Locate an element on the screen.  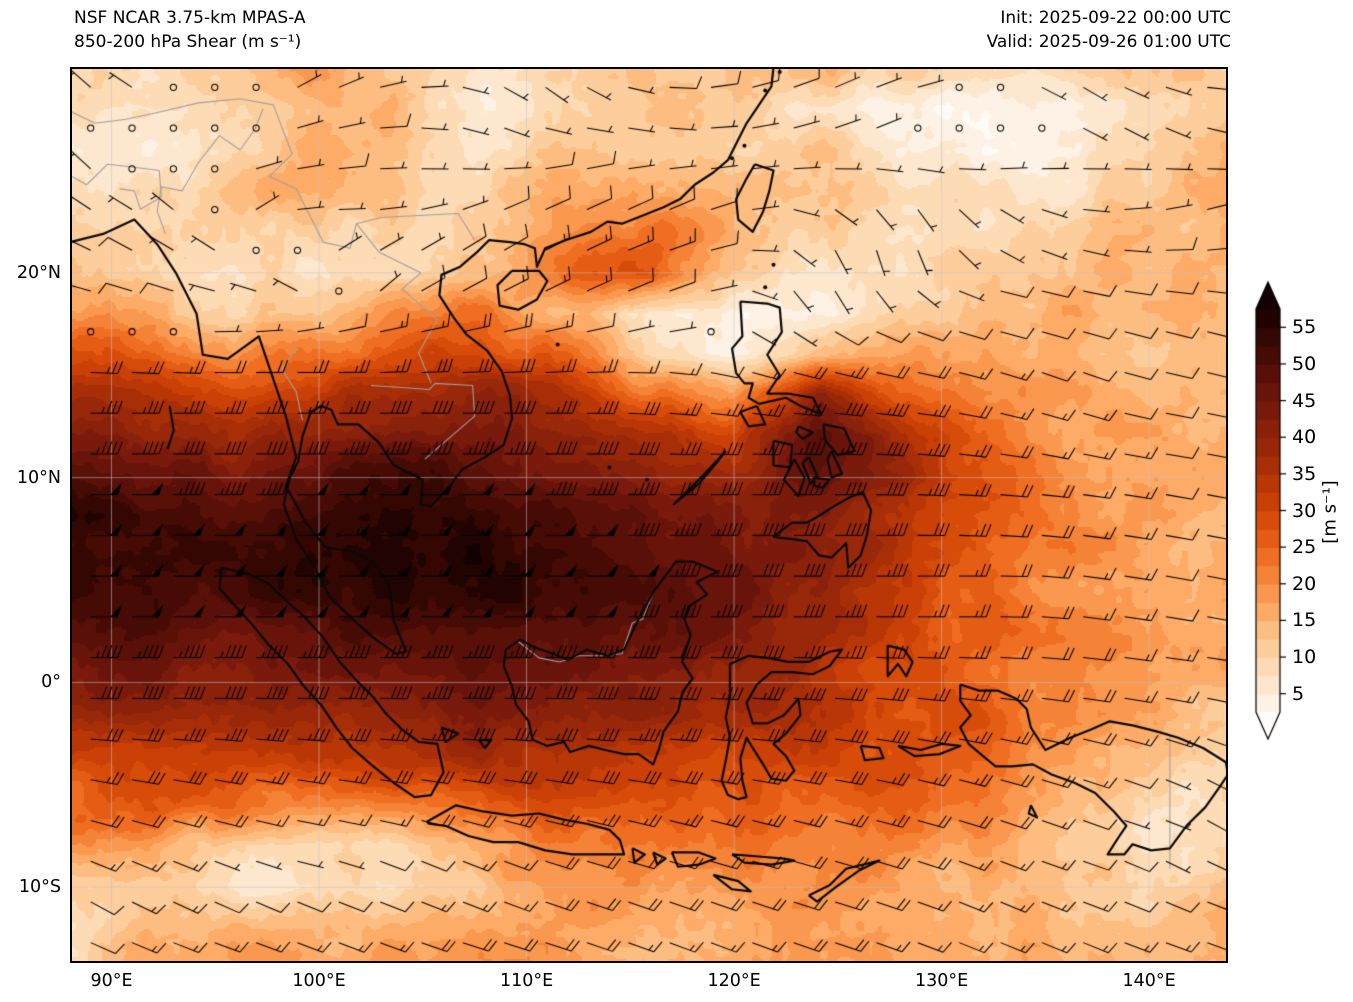
colorbar-tick-label: 20 is located at coordinates (1304, 583).